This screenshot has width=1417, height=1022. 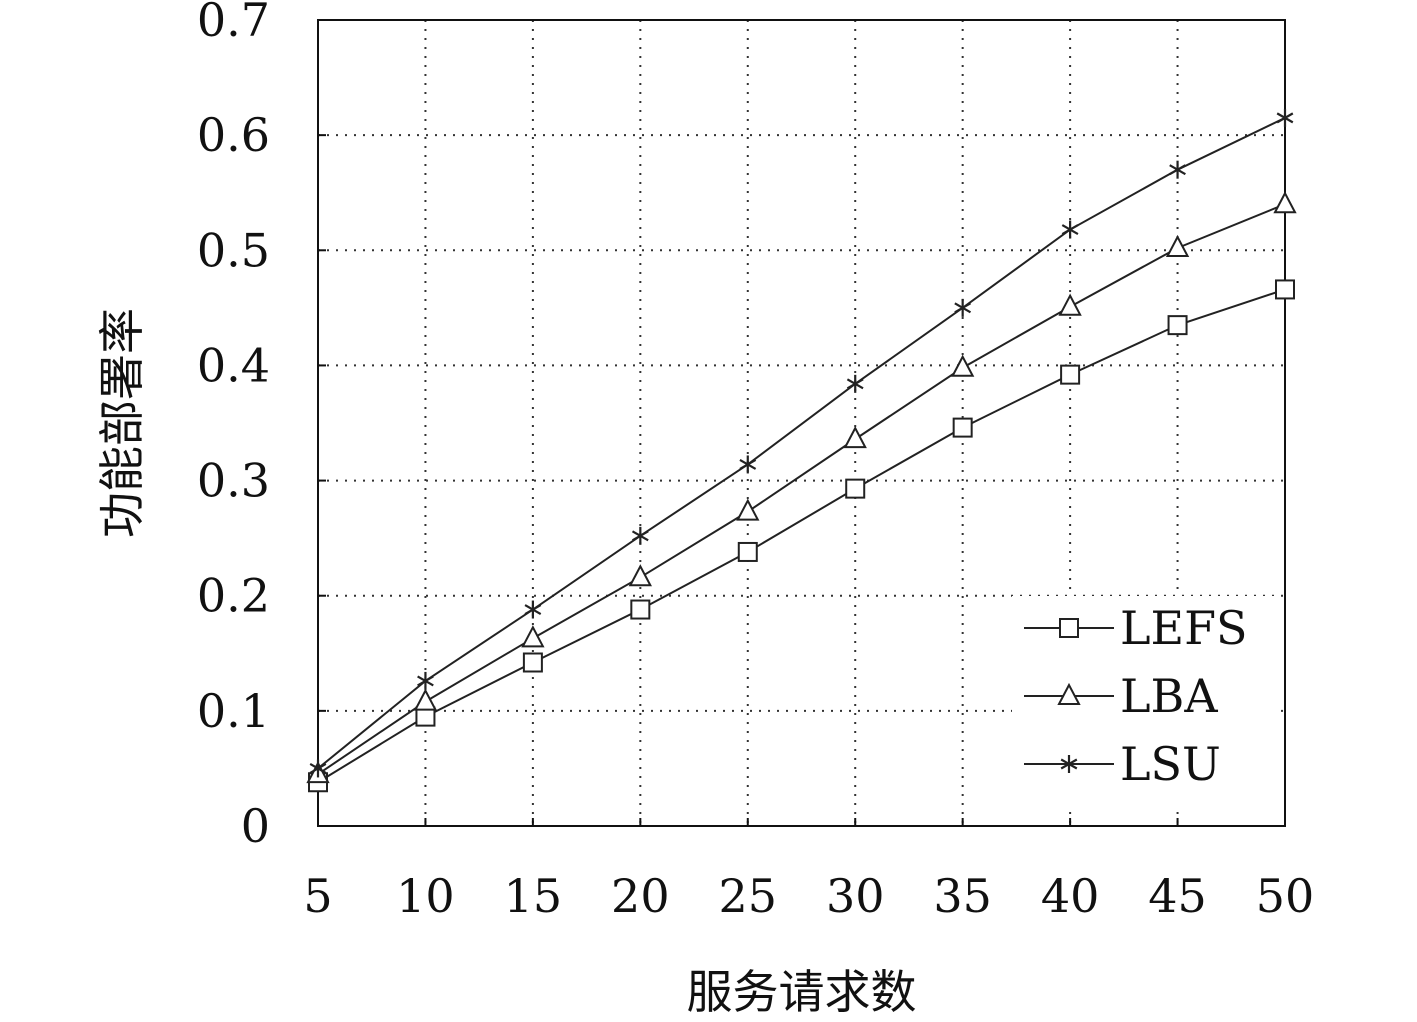 What do you see at coordinates (1184, 628) in the screenshot?
I see `legend-label: LEFS` at bounding box center [1184, 628].